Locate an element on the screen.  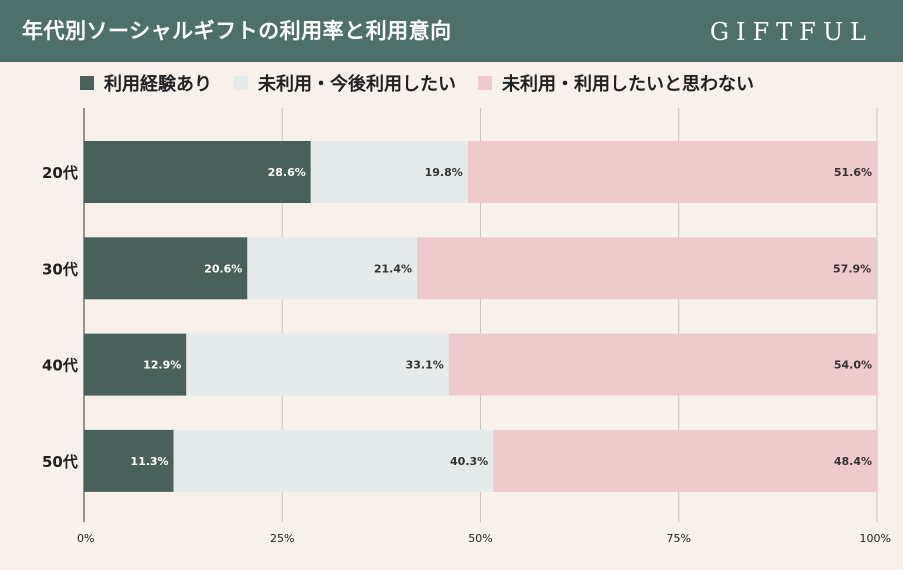
category-label-2: 40代 is located at coordinates (60, 366).